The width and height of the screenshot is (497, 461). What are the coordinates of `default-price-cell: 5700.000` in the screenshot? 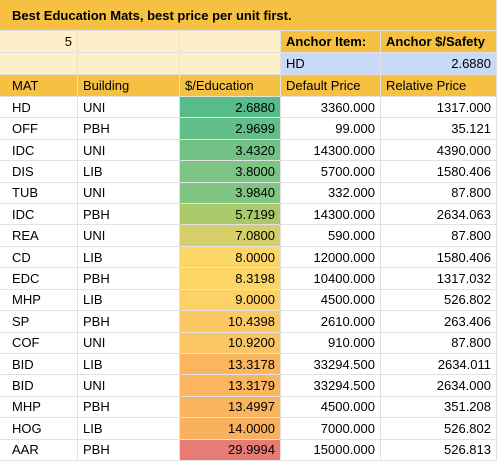 It's located at (331, 172).